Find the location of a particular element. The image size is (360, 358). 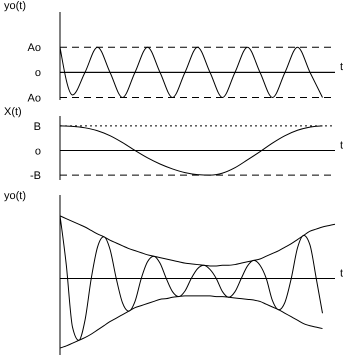

ref-line-label: -B is located at coordinates (35, 176).